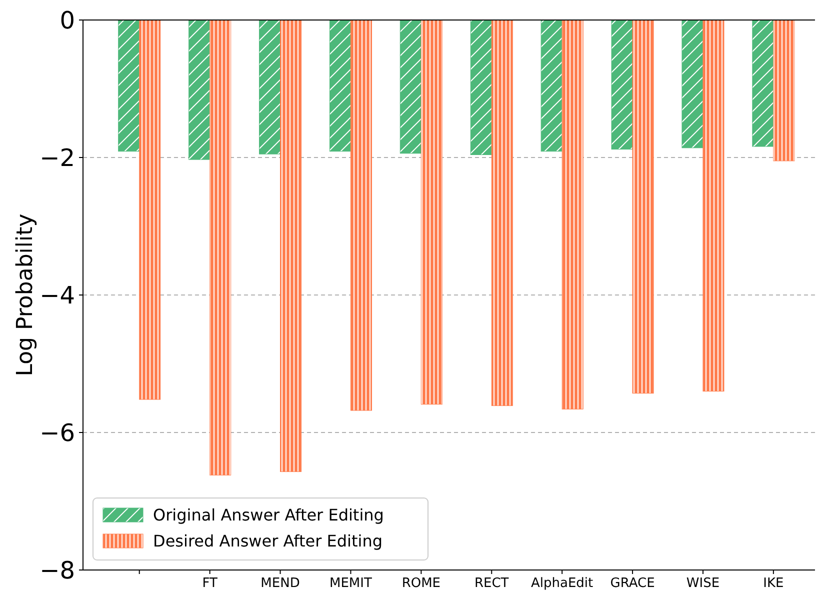  I want to click on x-tick-label: GRACE, so click(632, 583).